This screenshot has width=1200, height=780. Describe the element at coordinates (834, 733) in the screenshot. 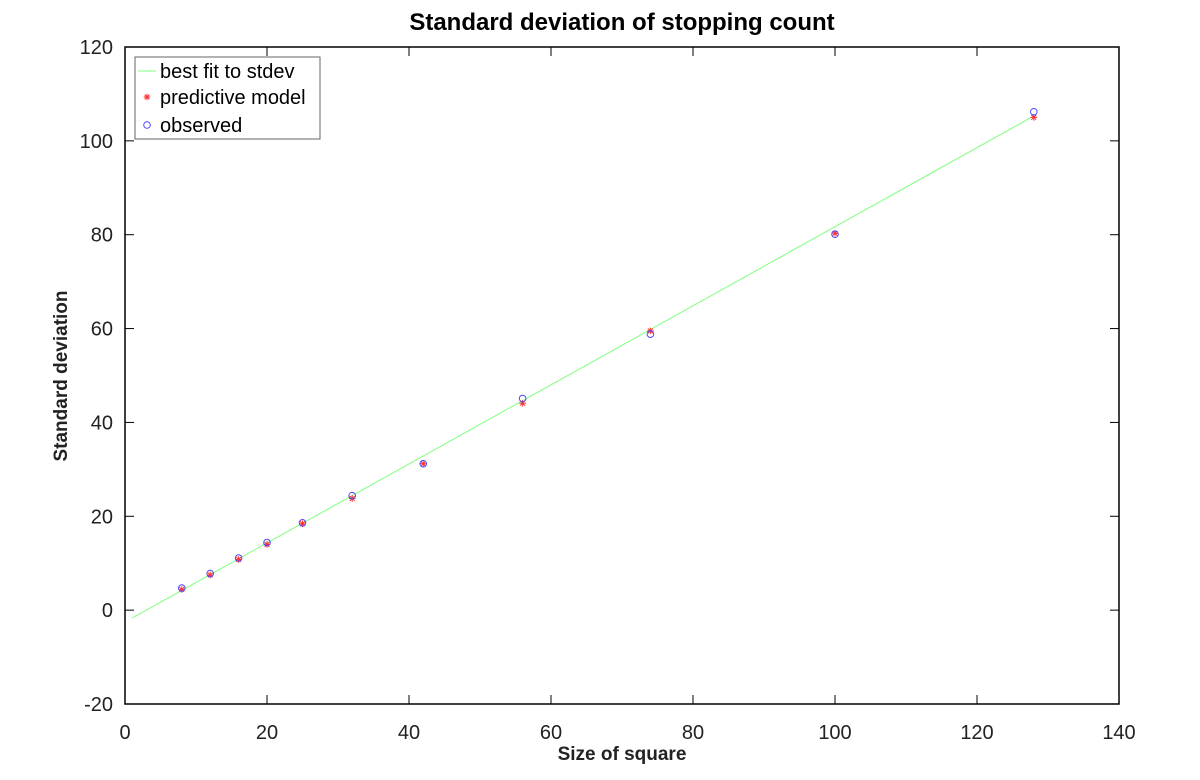

I see `x-tick-label: 100` at that location.